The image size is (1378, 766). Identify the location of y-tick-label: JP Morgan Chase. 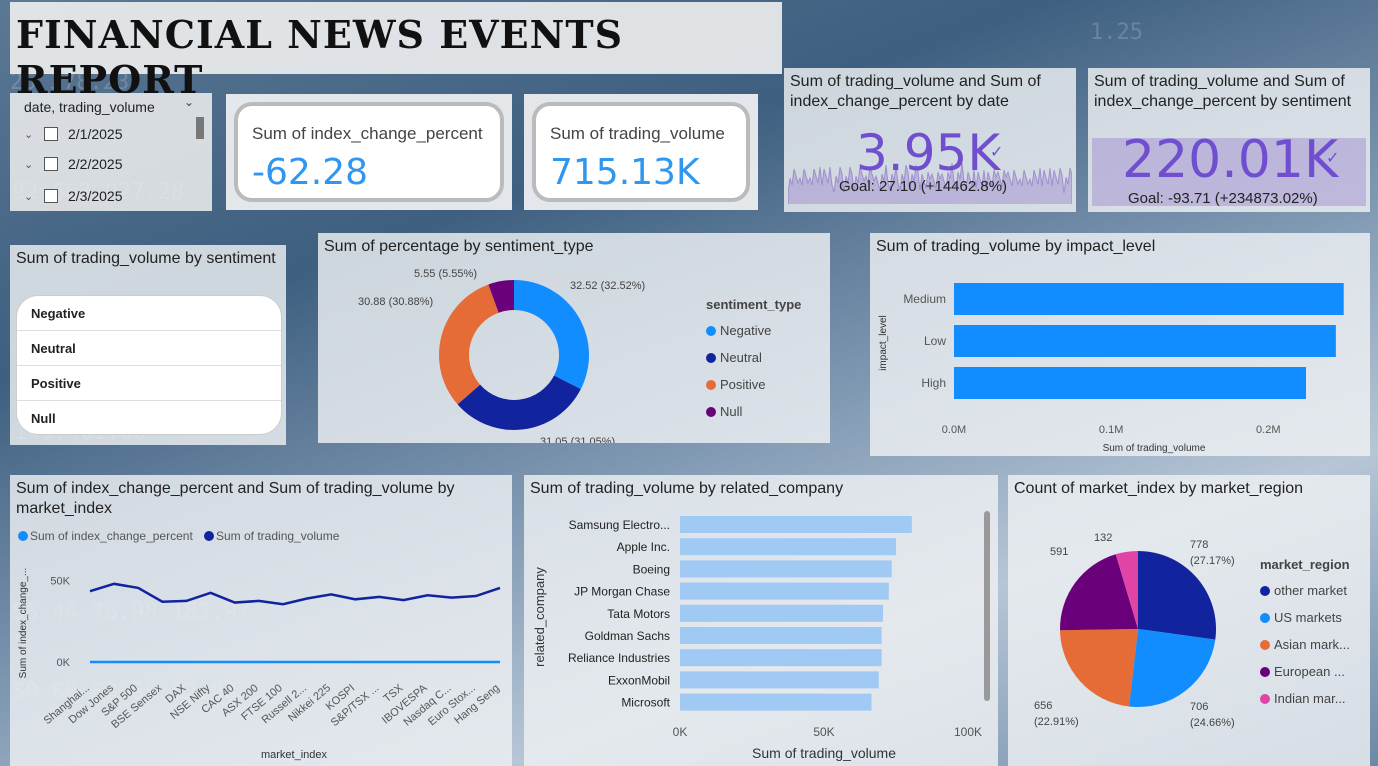
(622, 592).